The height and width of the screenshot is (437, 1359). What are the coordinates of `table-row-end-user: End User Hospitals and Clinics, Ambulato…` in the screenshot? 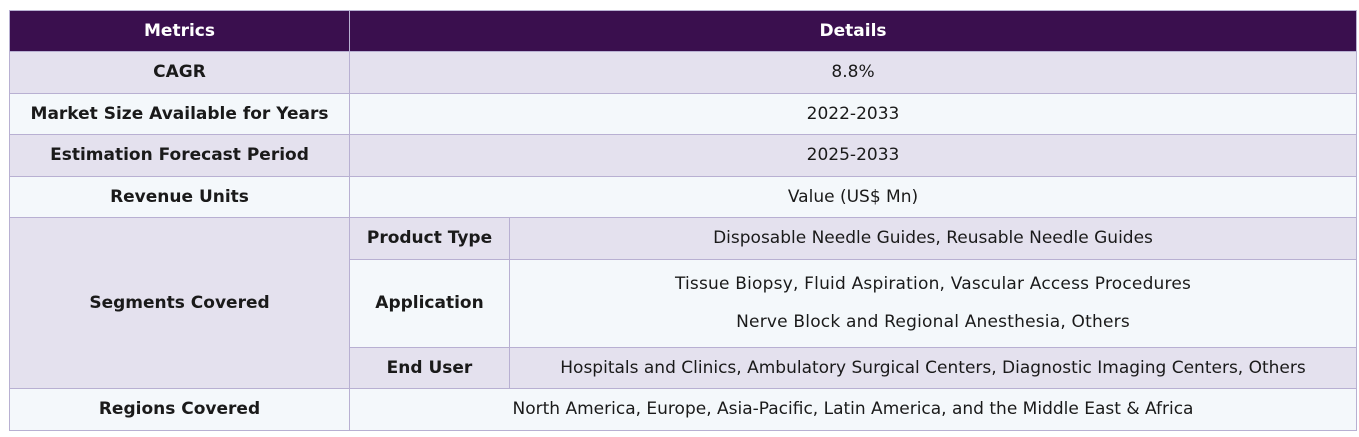 It's located at (684, 367).